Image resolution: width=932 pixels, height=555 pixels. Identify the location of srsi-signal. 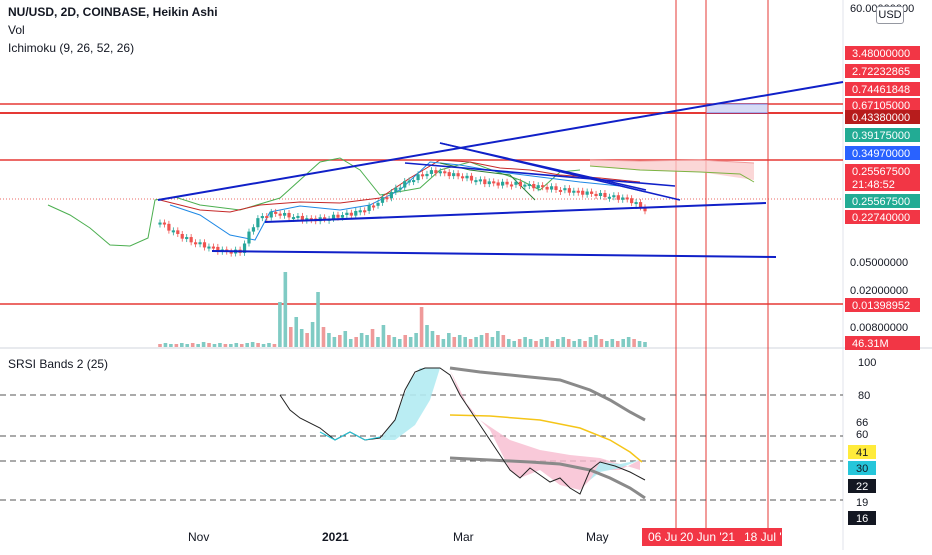
(350, 436).